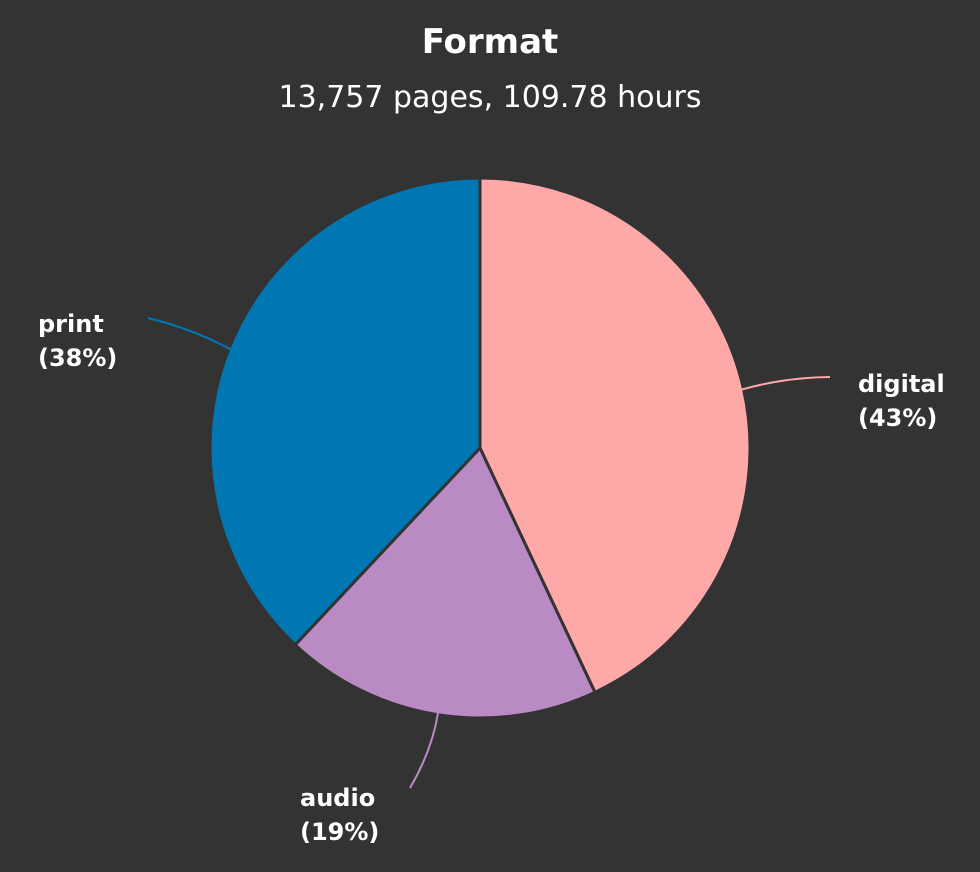 Image resolution: width=980 pixels, height=872 pixels. Describe the element at coordinates (490, 42) in the screenshot. I see `chart-title: Format` at that location.